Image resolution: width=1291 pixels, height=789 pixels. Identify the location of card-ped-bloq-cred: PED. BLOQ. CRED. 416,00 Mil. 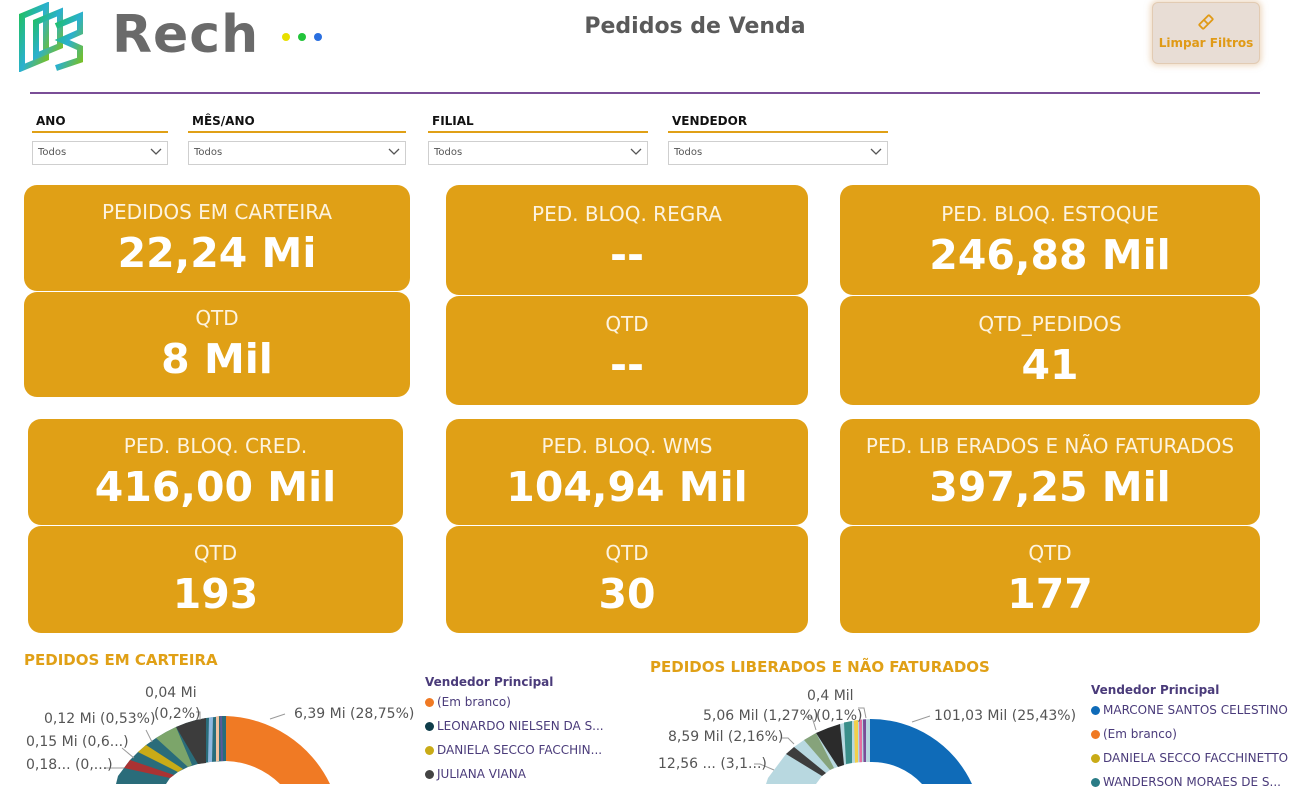
(215, 472).